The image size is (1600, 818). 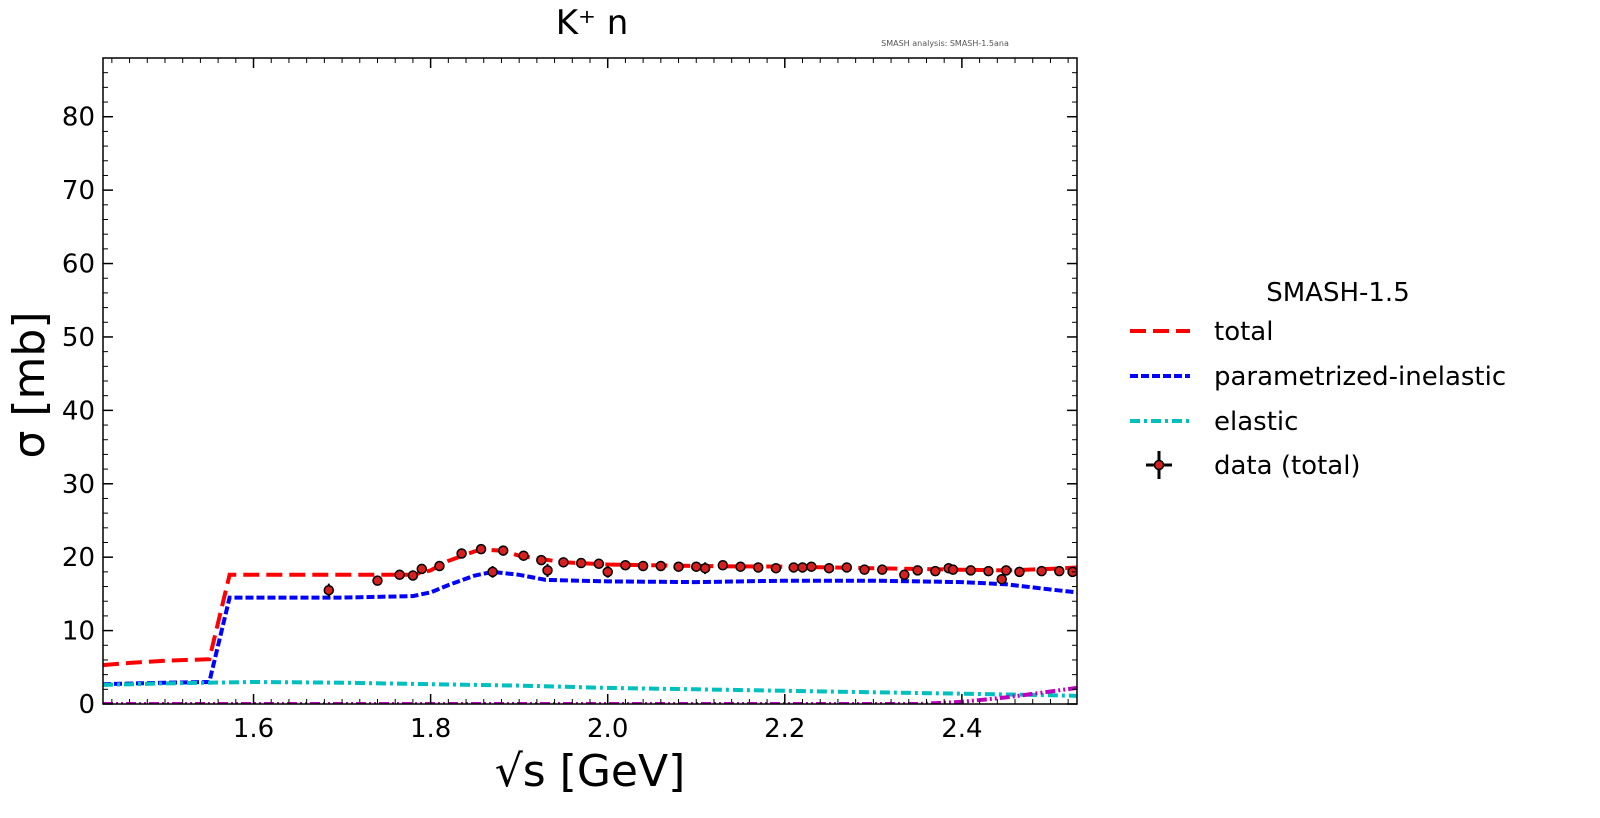 I want to click on series-line-parametrized-inelastic, so click(x=590, y=628).